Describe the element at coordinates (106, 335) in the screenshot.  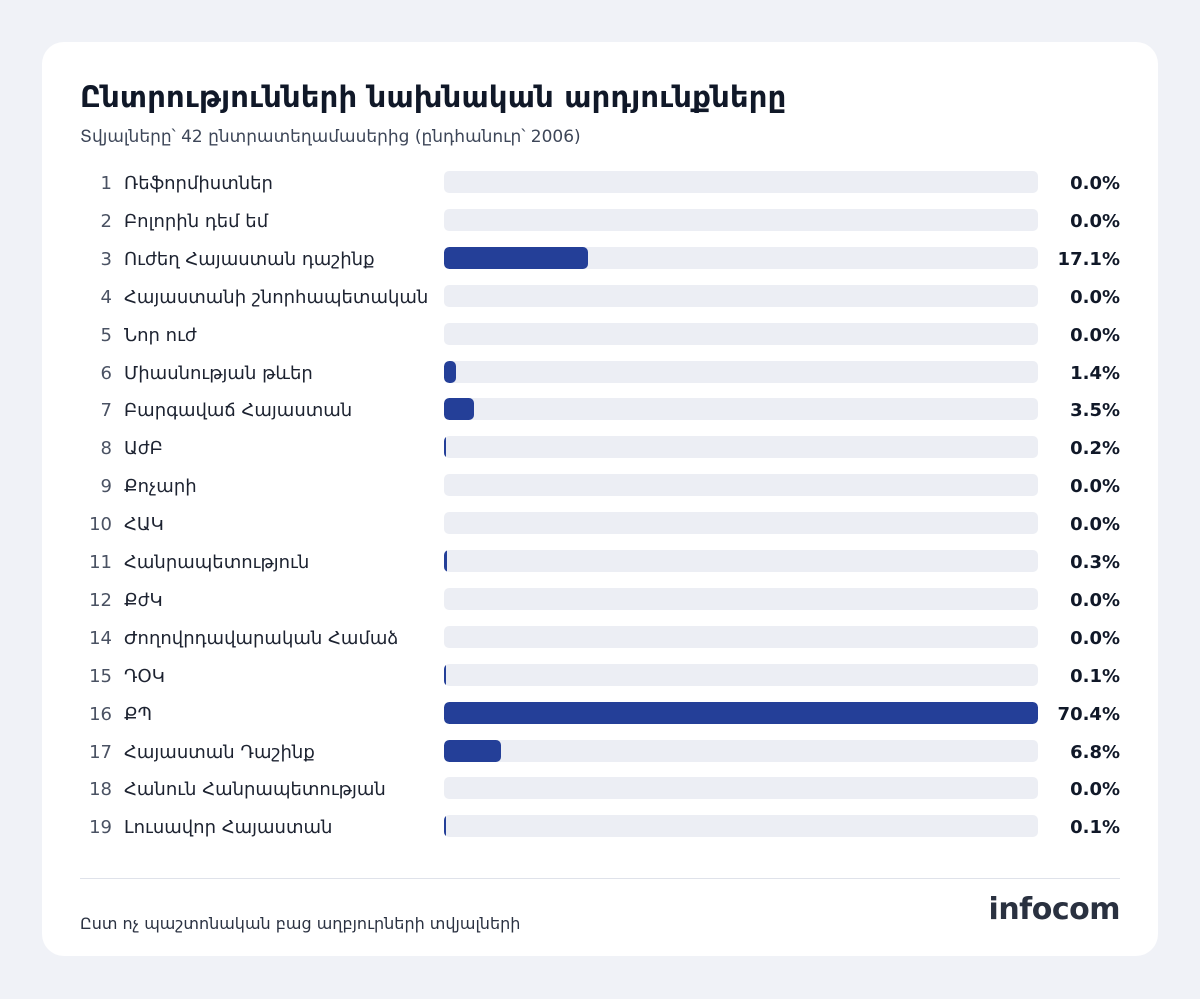
I see `row-number: 5` at that location.